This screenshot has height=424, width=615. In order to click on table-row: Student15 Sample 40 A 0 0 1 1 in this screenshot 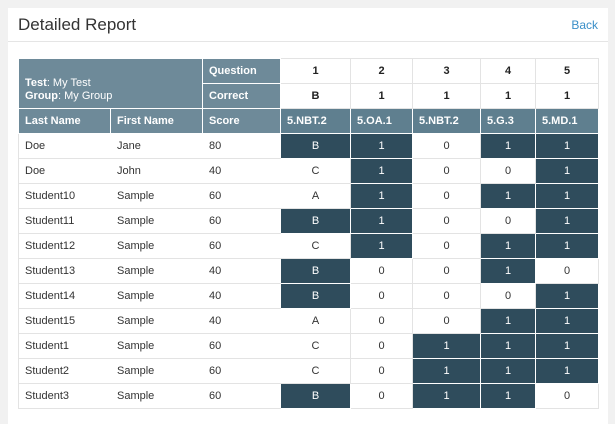, I will do `click(308, 321)`.